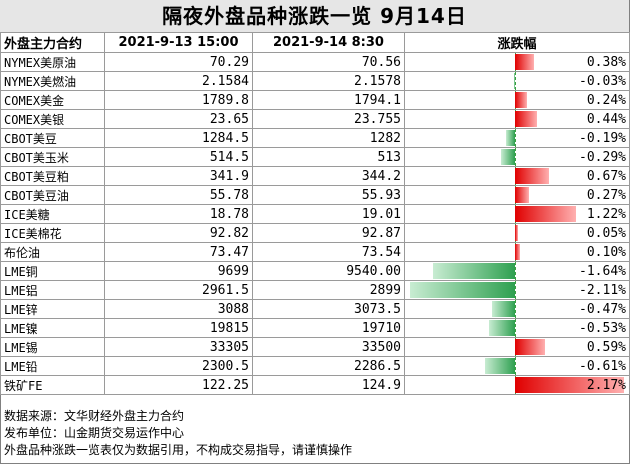  I want to click on contract-name: NYMEX美原油, so click(52, 62).